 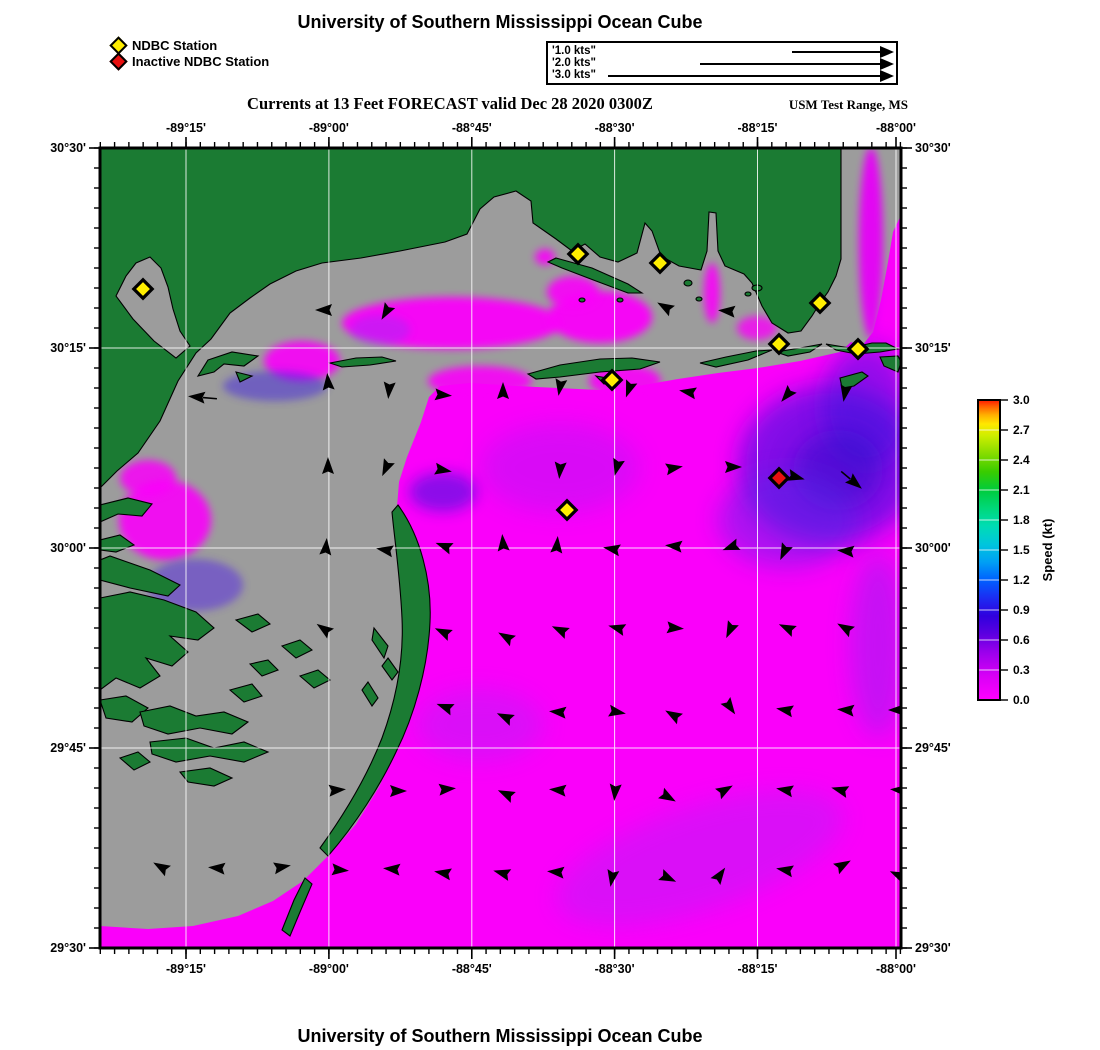 What do you see at coordinates (1021, 430) in the screenshot?
I see `colorbar-tick-label: 2.7` at bounding box center [1021, 430].